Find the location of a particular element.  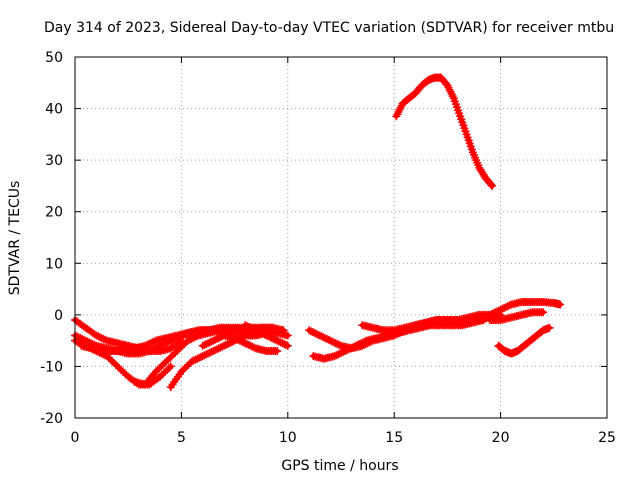

x-tick-label: 5 is located at coordinates (181, 438).